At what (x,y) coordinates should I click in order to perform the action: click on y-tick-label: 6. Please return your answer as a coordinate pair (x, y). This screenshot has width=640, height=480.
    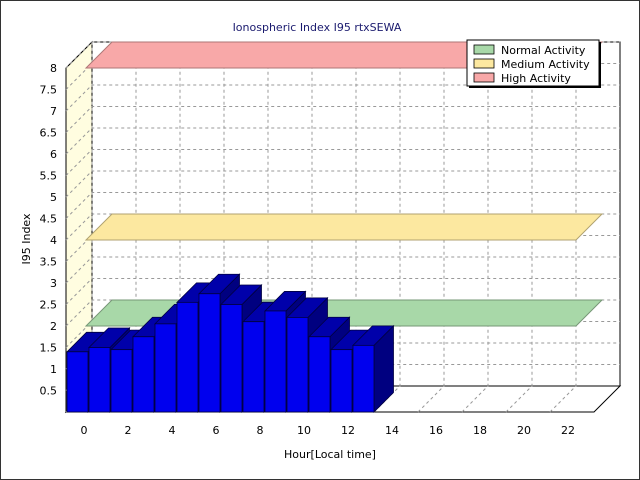
    Looking at the image, I should click on (53, 154).